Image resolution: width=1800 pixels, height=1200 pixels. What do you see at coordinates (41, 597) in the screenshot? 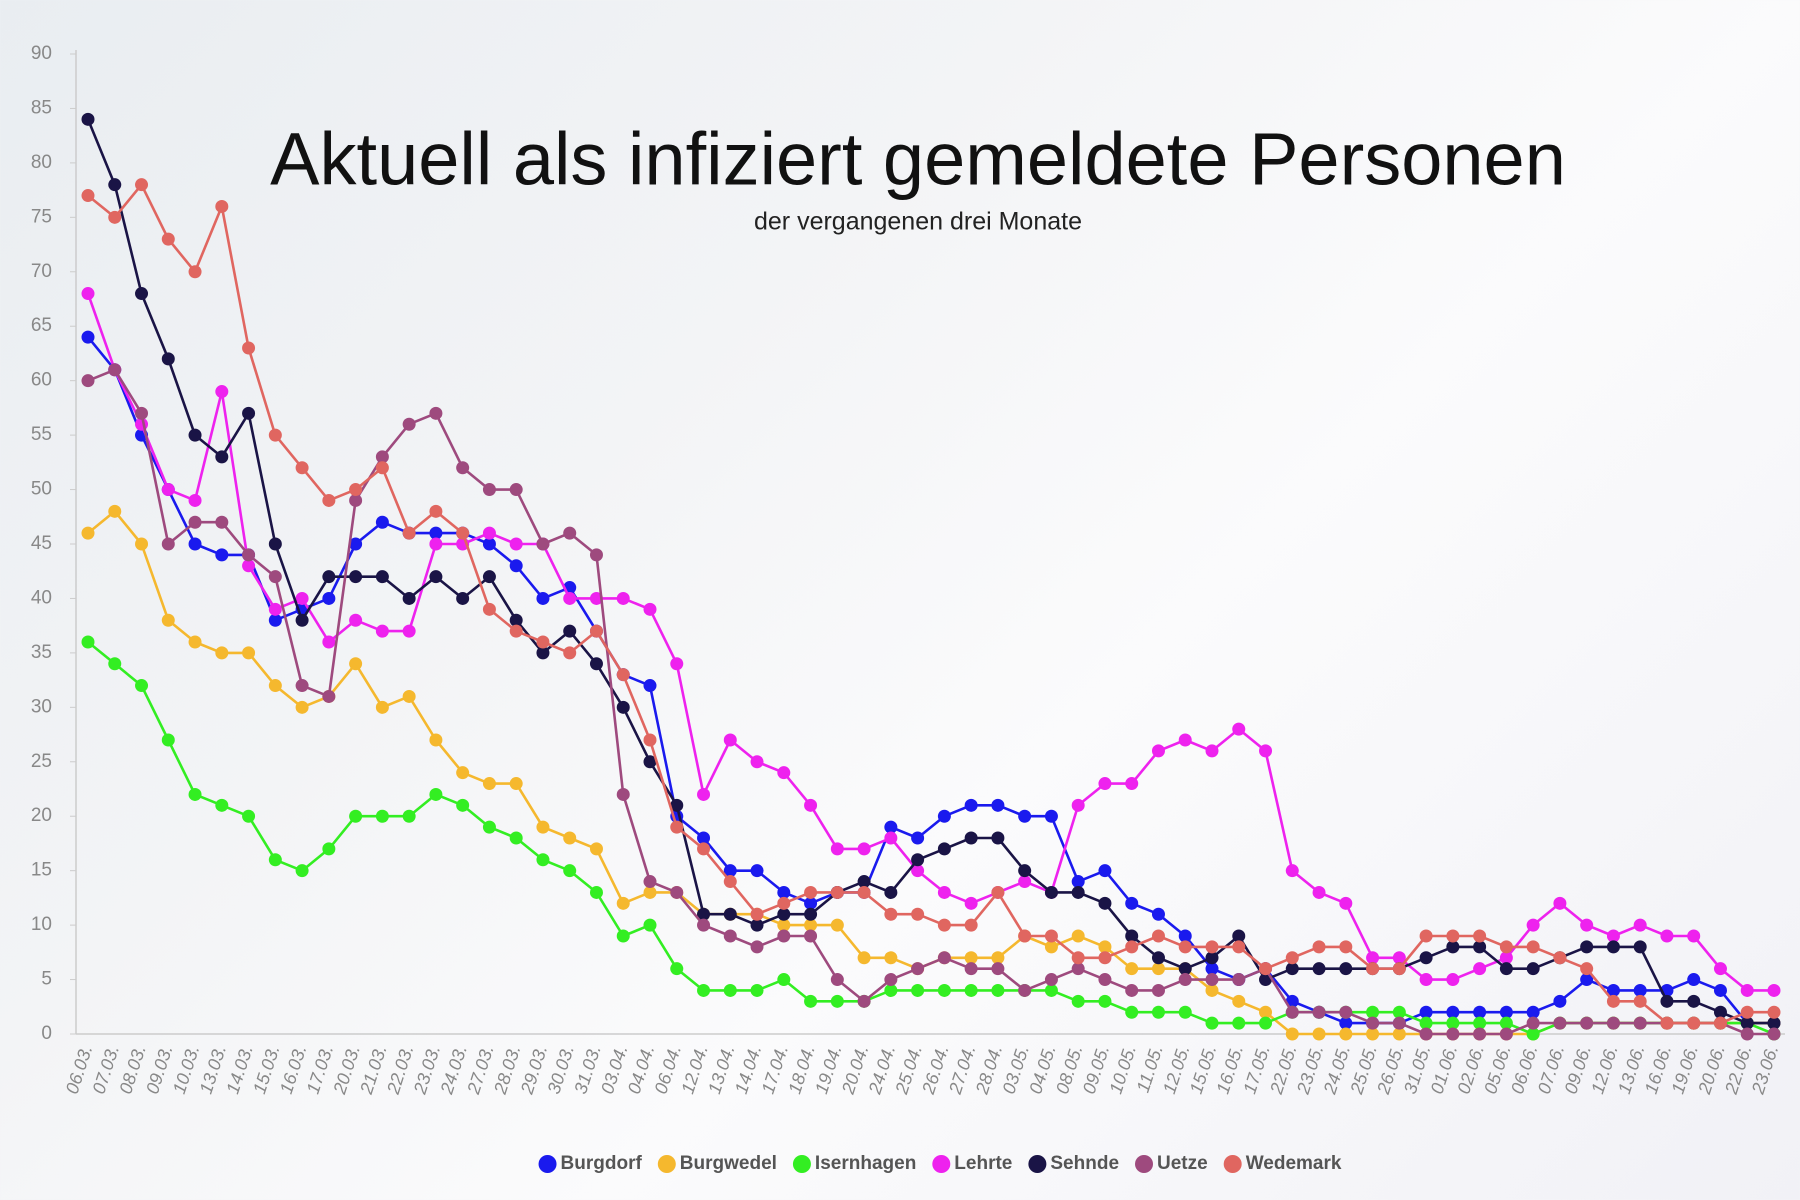
I see `y-tick-label: 40` at bounding box center [41, 597].